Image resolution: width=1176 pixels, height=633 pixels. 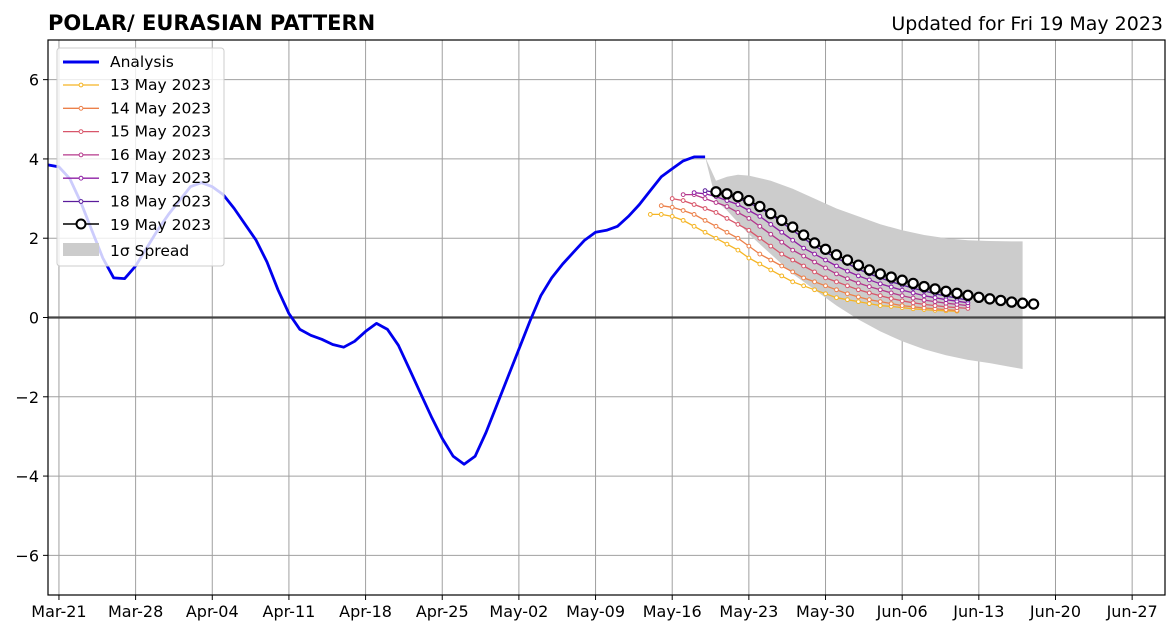 I want to click on y-tick-label: −6, so click(x=27, y=555).